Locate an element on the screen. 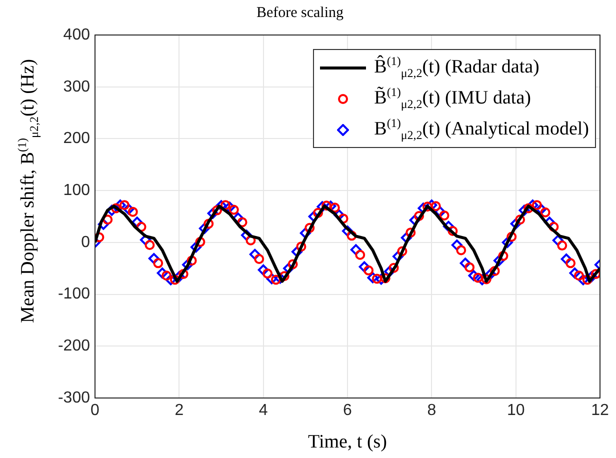  x-tick-label: 10 is located at coordinates (515, 411).